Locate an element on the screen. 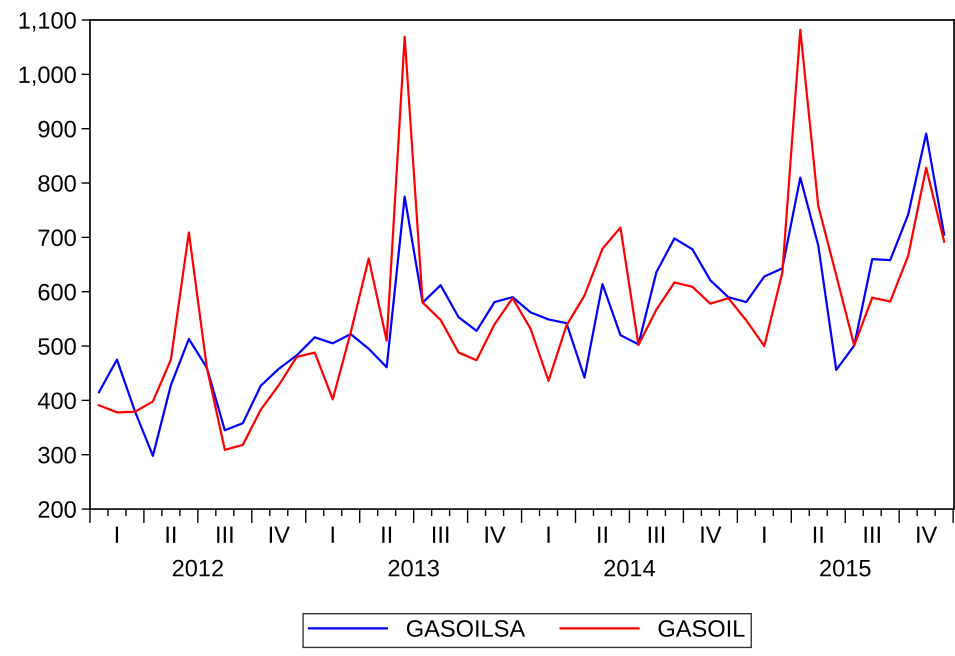  y-tick-label: 600 is located at coordinates (57, 292).